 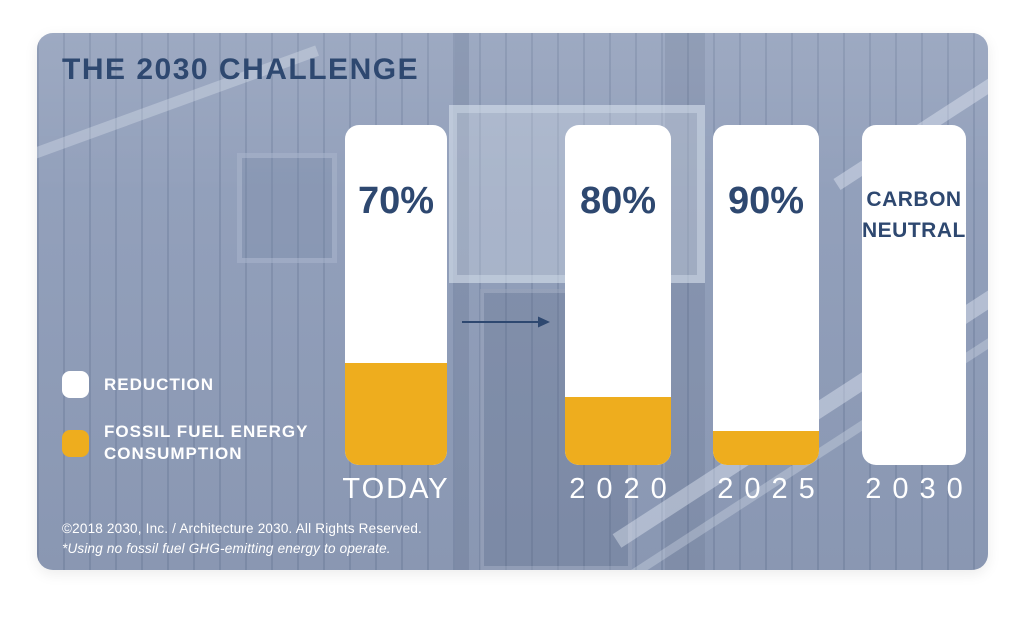 I want to click on legend-swatch-reduction, so click(x=75, y=384).